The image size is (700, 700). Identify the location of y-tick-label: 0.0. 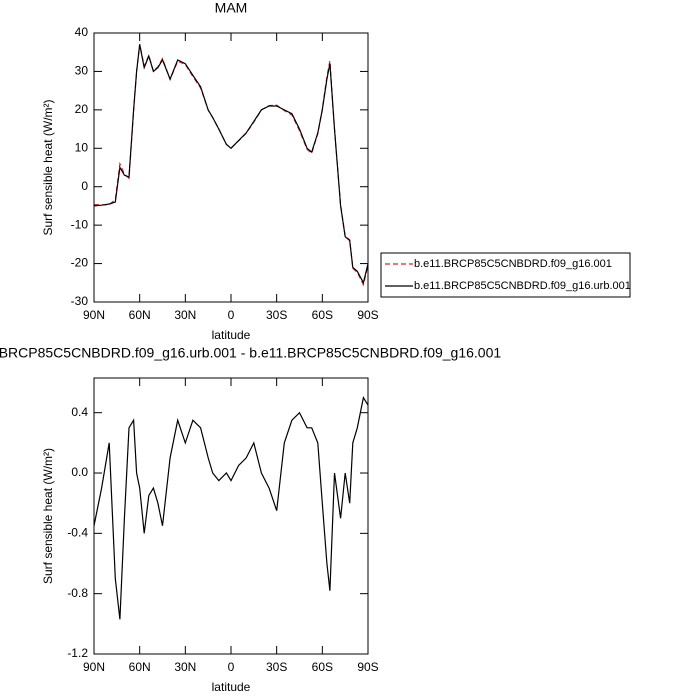
(79, 472).